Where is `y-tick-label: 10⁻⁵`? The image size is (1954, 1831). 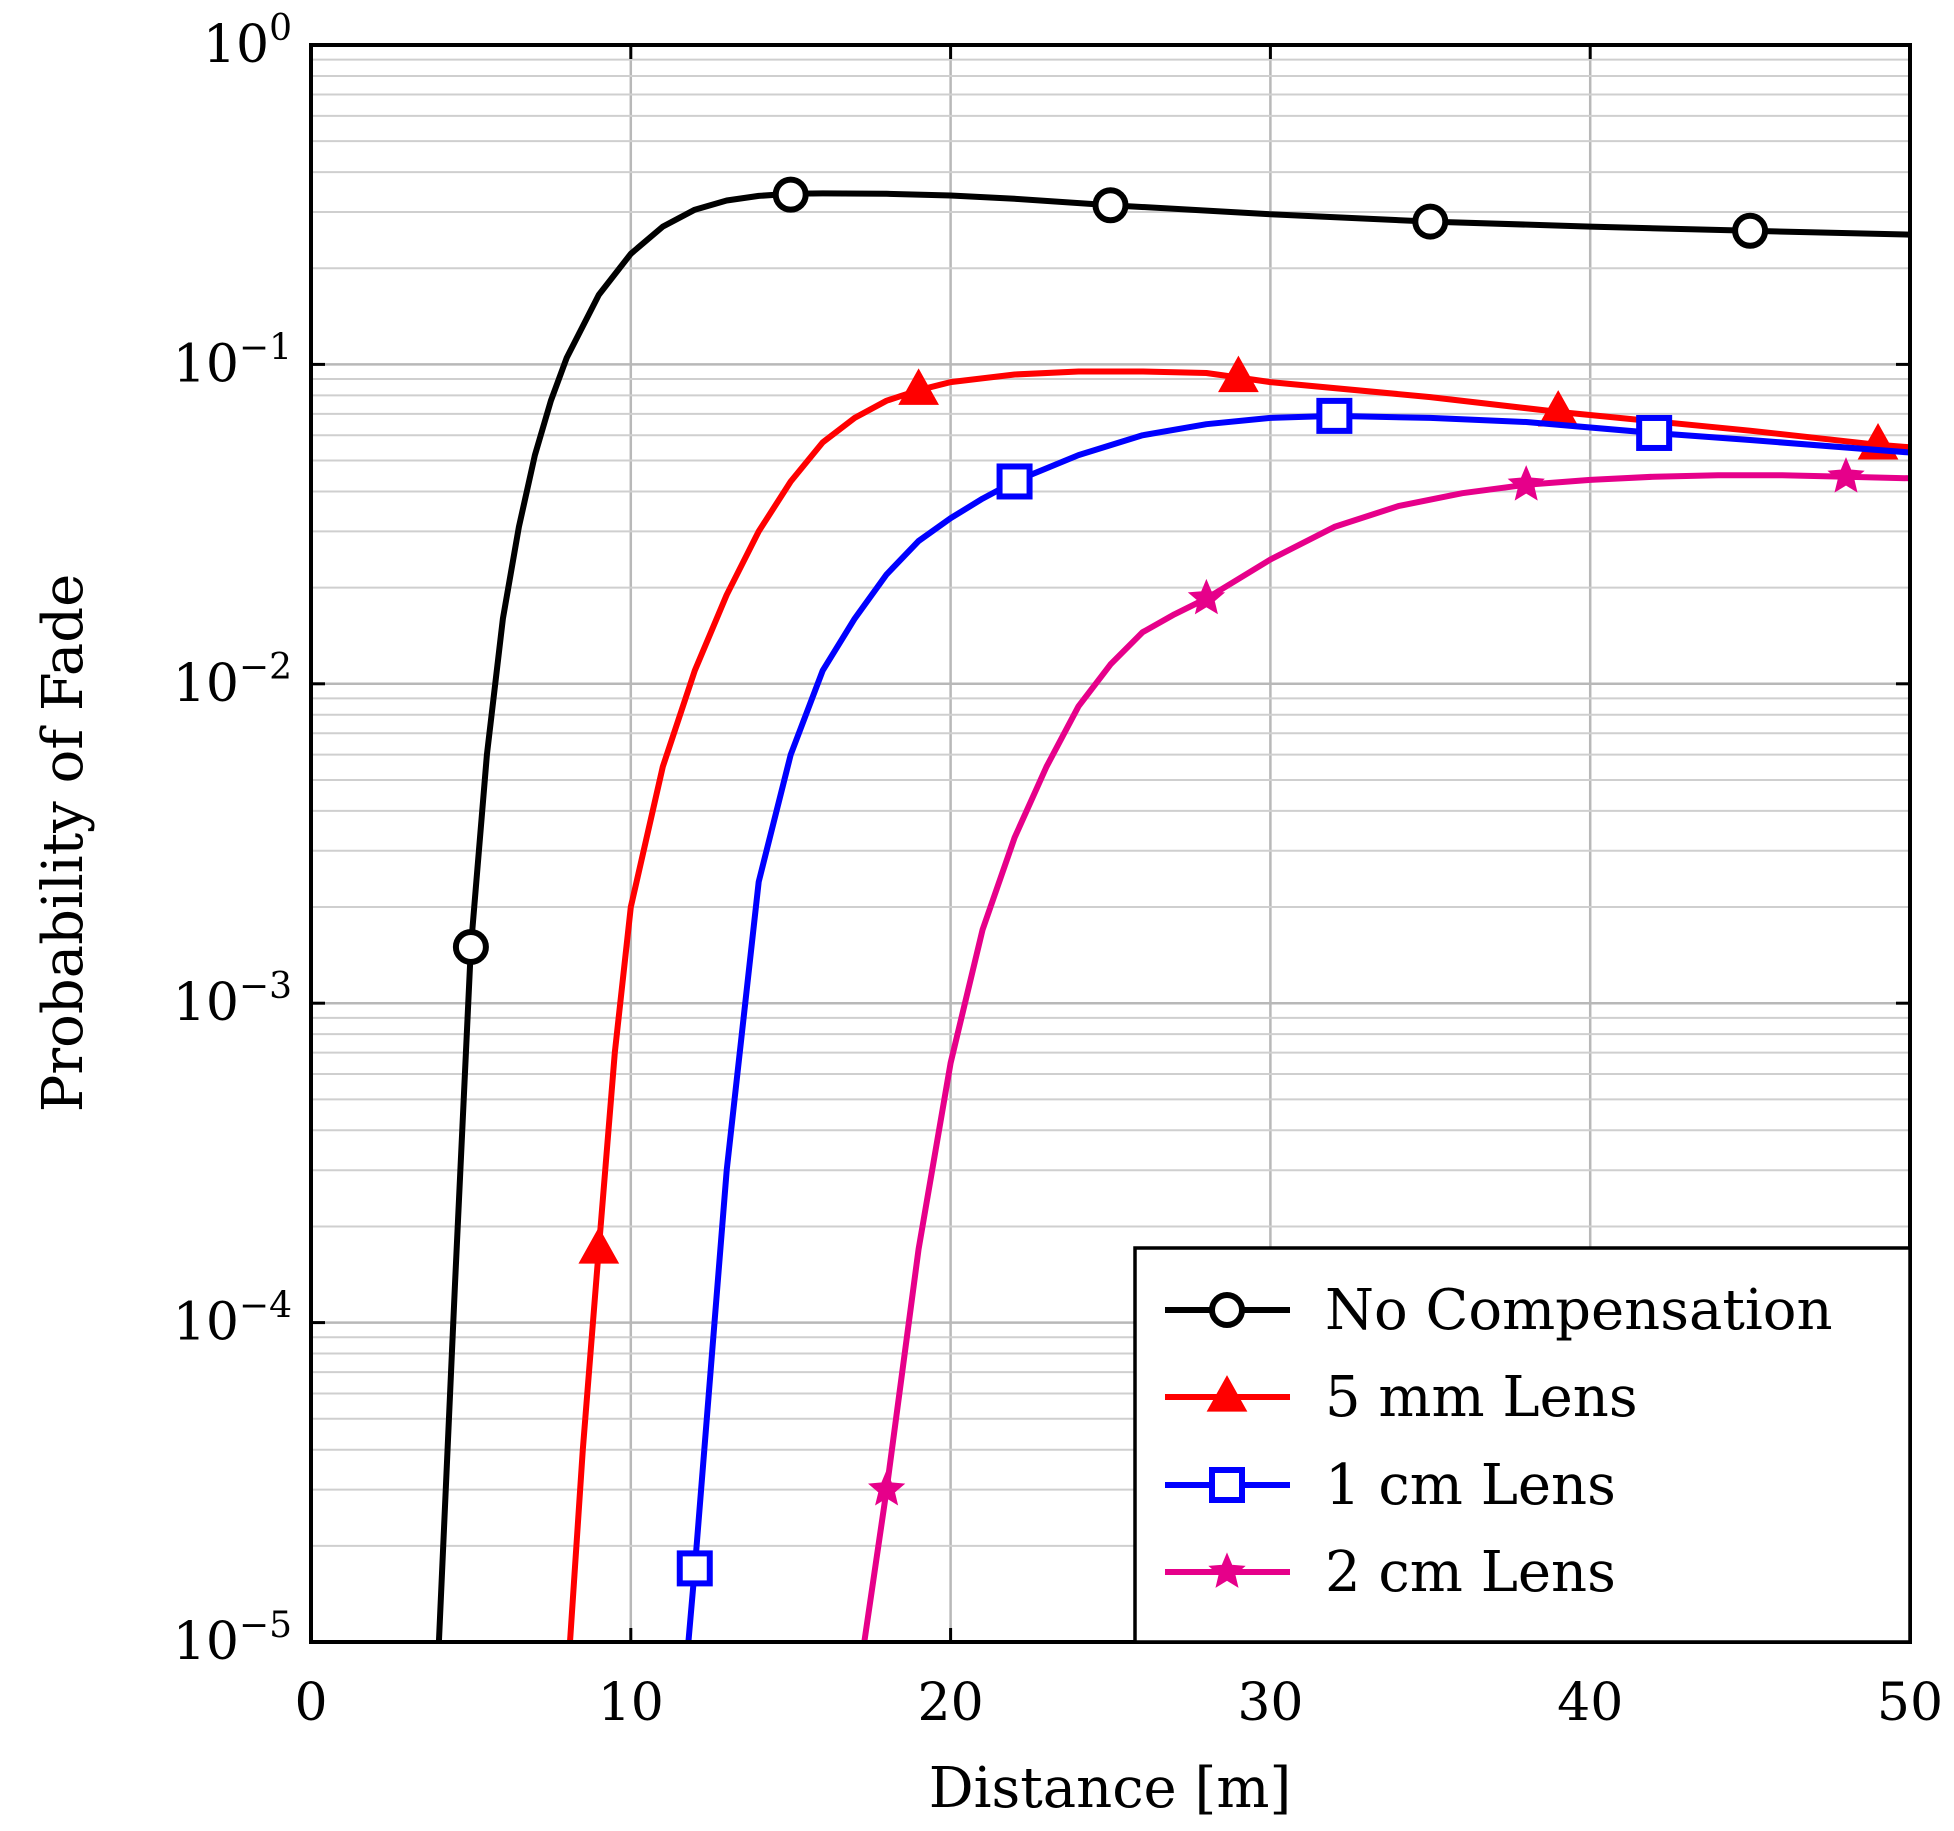
y-tick-label: 10⁻⁵ is located at coordinates (232, 1638).